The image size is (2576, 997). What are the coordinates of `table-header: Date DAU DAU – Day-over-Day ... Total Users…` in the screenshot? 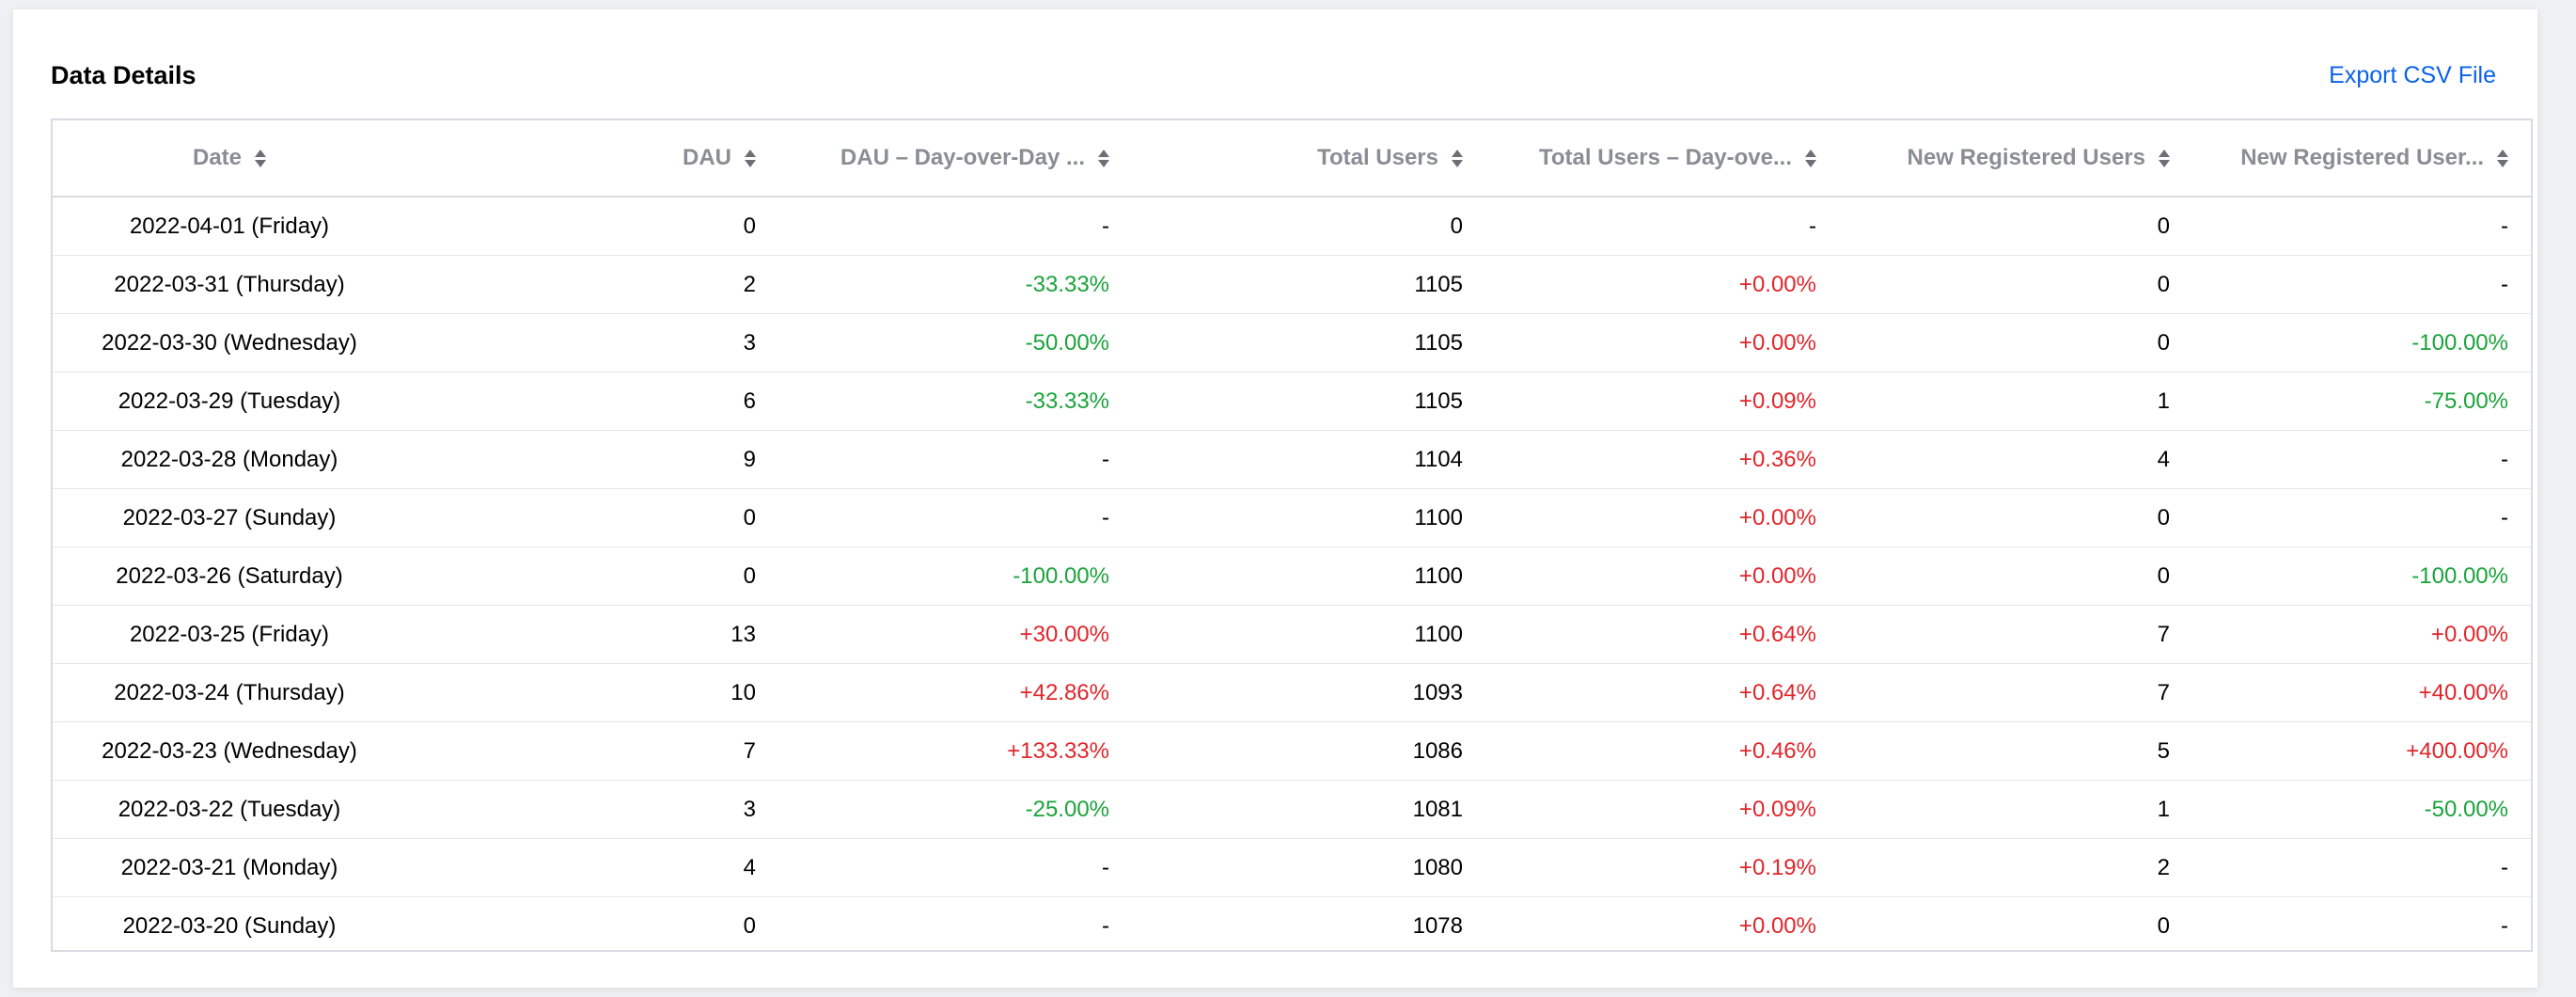 It's located at (1292, 159).